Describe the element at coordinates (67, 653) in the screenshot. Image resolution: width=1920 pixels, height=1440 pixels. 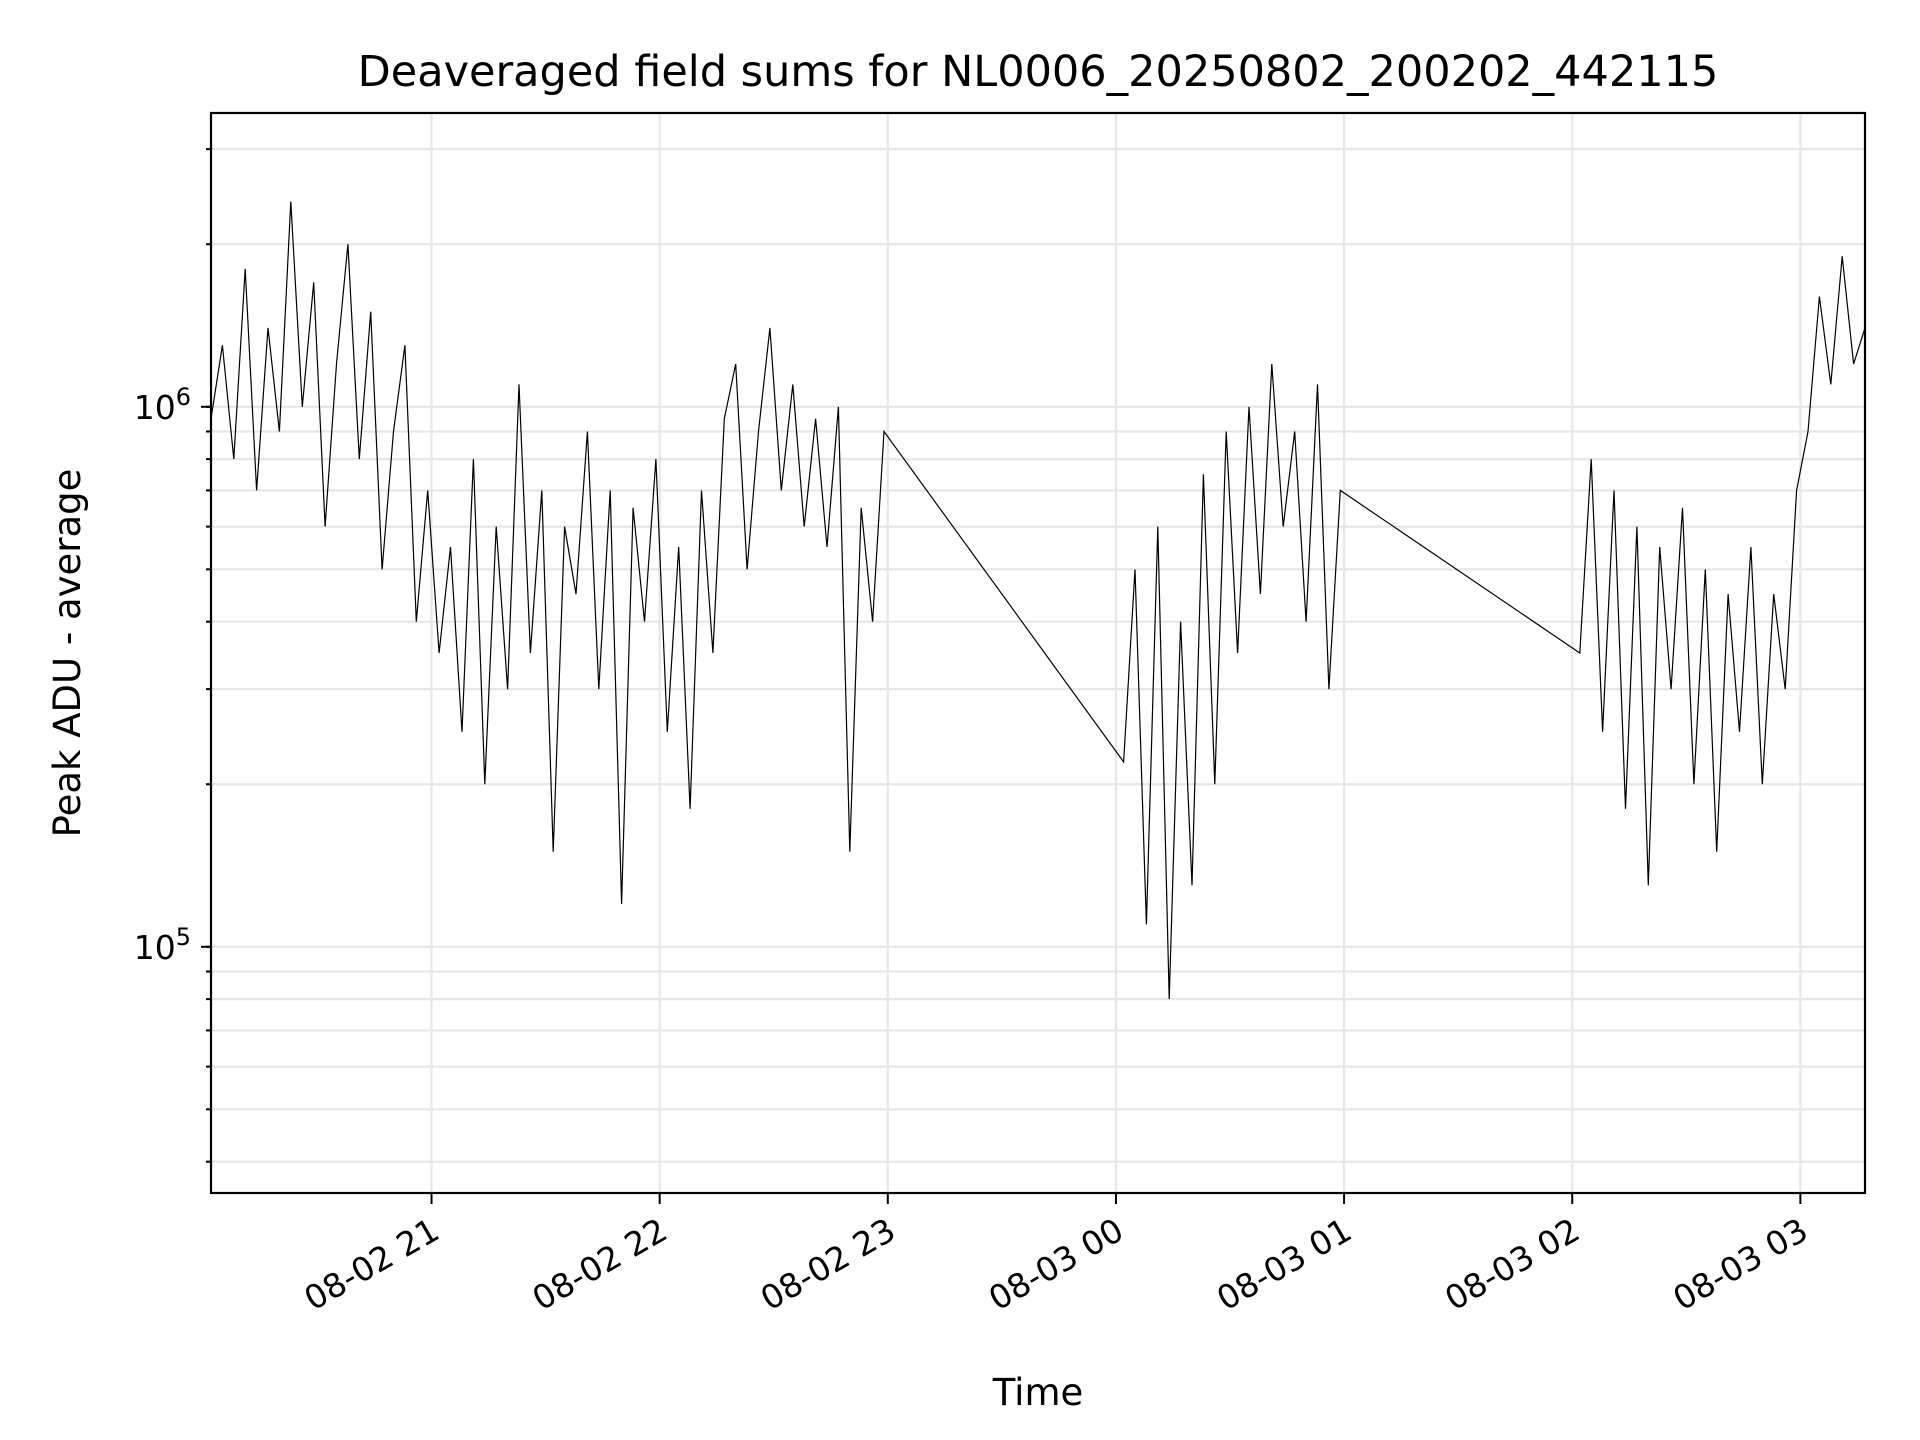
I see `y-axis-label: Peak ADU - average` at that location.